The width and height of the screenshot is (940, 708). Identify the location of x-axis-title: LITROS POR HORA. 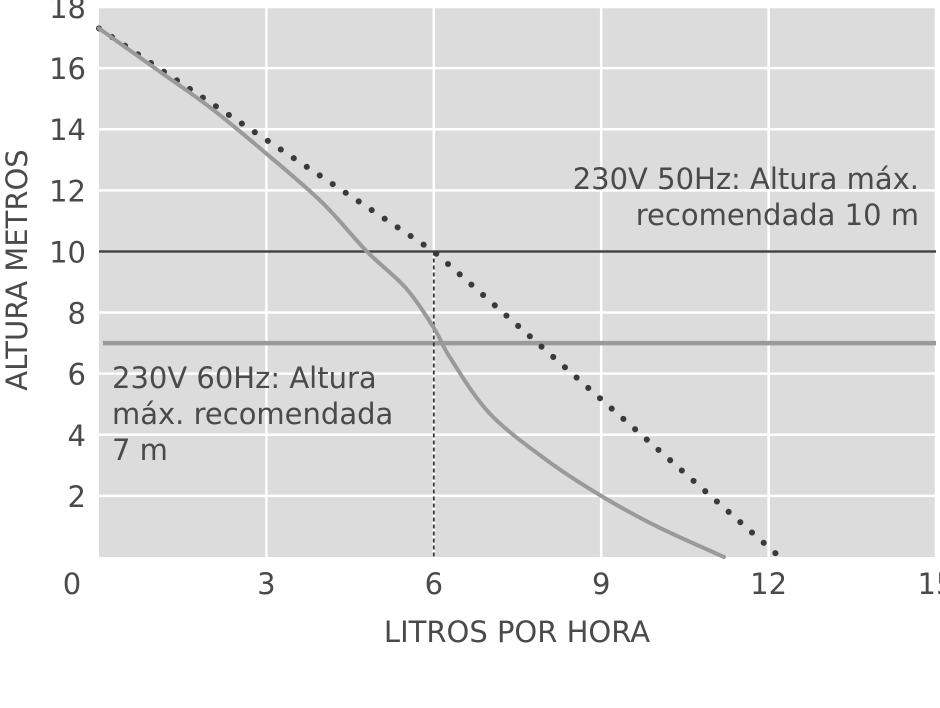
(517, 632).